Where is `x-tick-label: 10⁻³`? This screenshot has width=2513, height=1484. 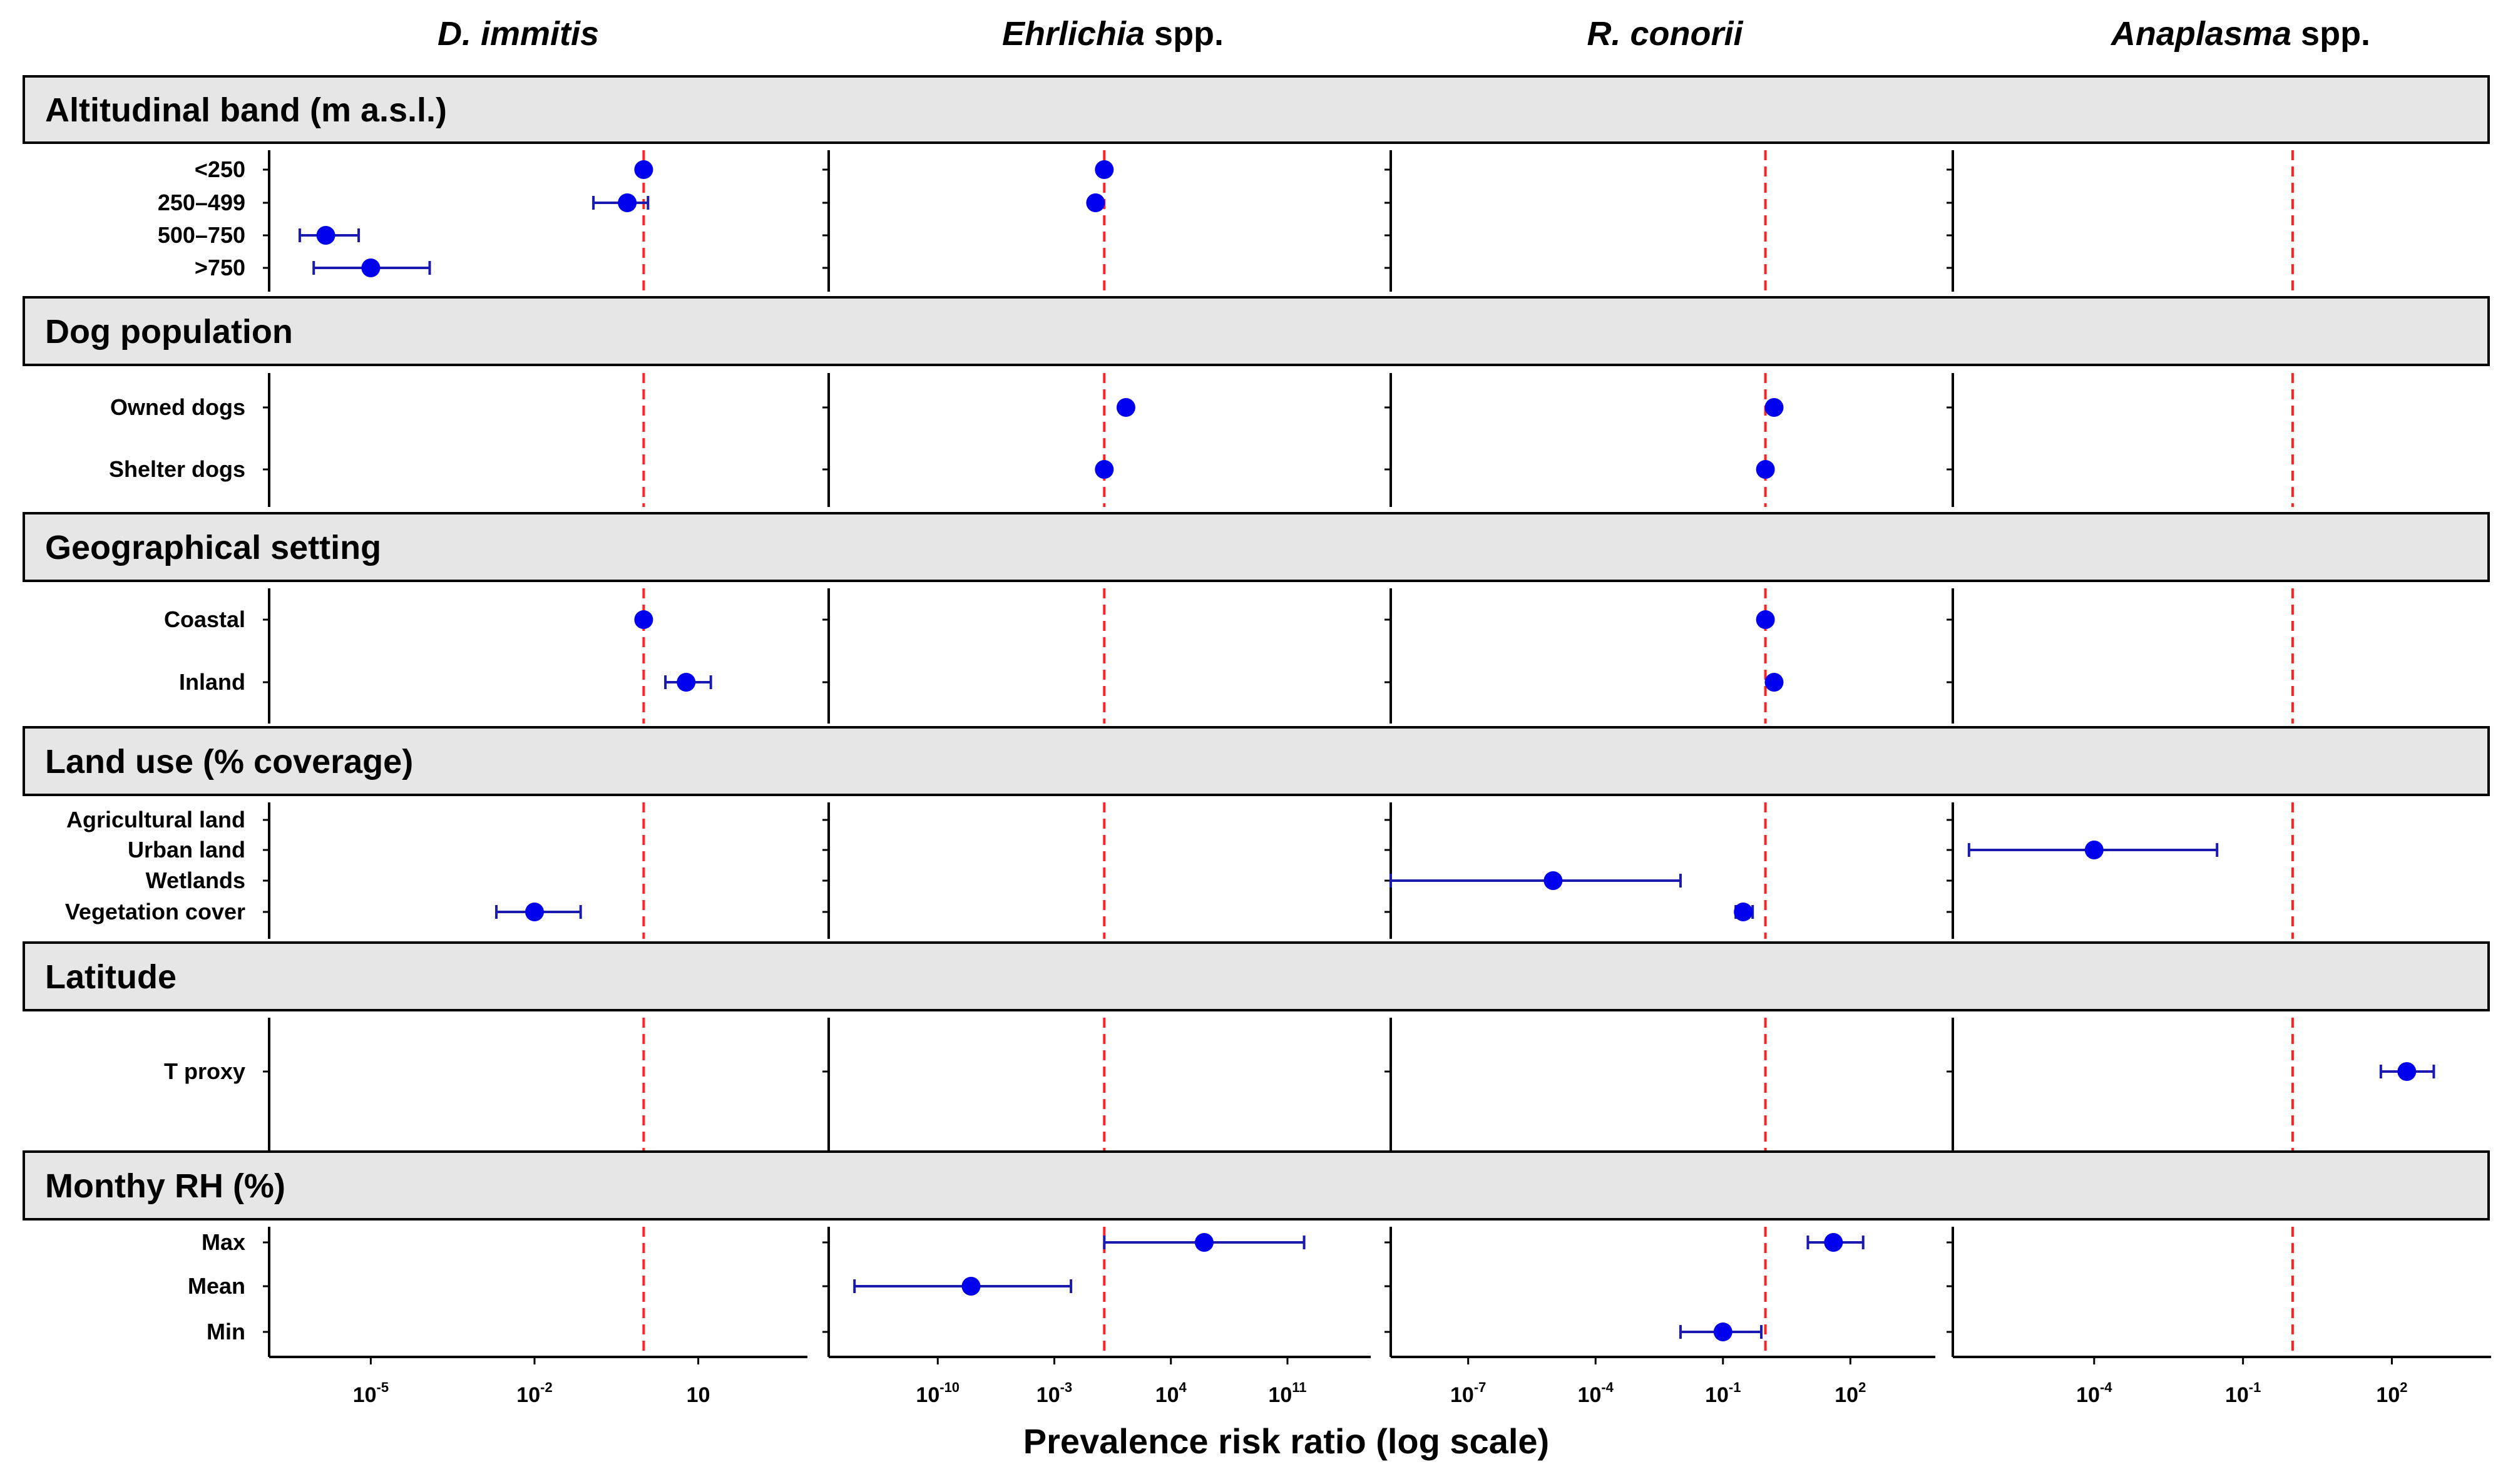 x-tick-label: 10⁻³ is located at coordinates (1054, 1393).